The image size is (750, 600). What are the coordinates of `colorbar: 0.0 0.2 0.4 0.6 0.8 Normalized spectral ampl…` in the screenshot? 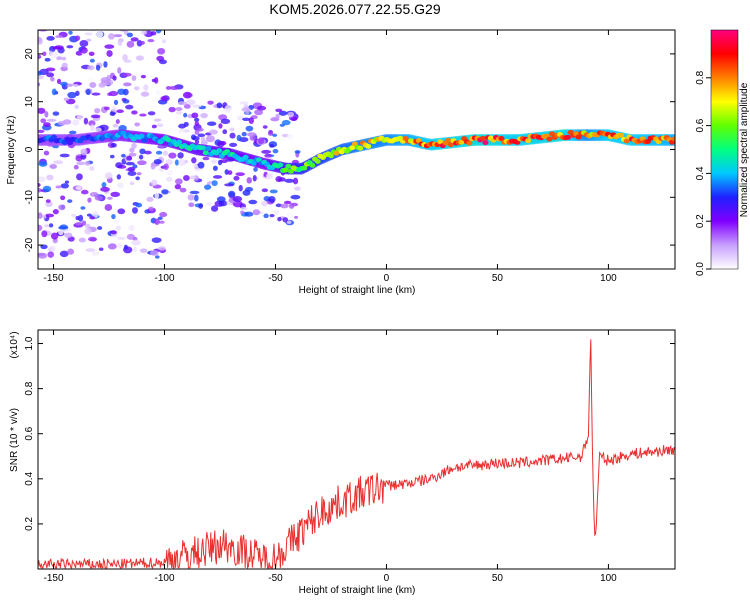 It's located at (722, 152).